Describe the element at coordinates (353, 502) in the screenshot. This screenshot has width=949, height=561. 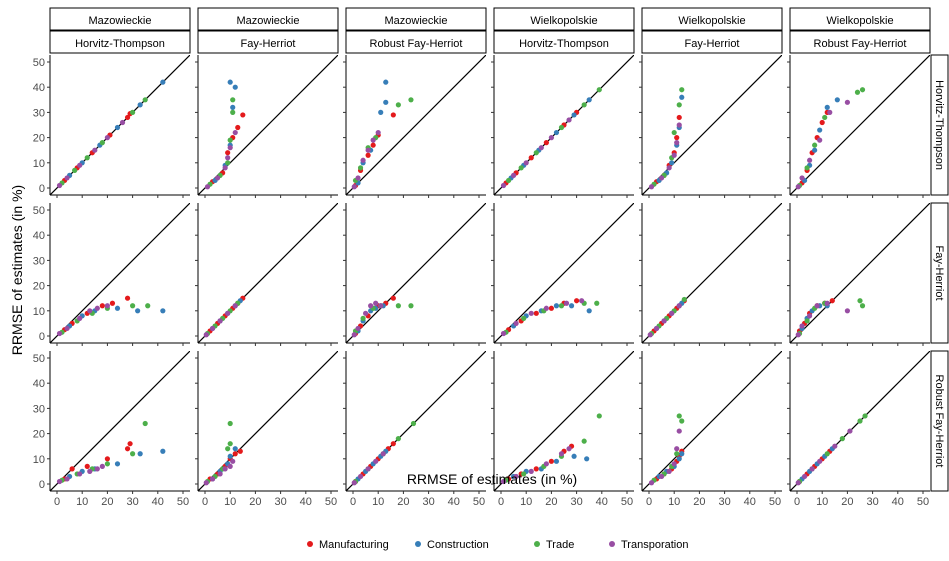
I see `x-tick-label: 0` at that location.